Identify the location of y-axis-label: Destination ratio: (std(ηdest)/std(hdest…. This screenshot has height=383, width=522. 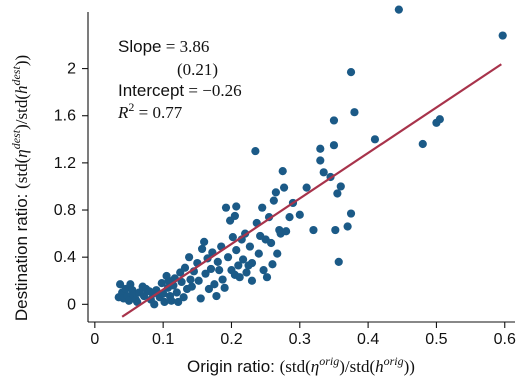
(20, 188).